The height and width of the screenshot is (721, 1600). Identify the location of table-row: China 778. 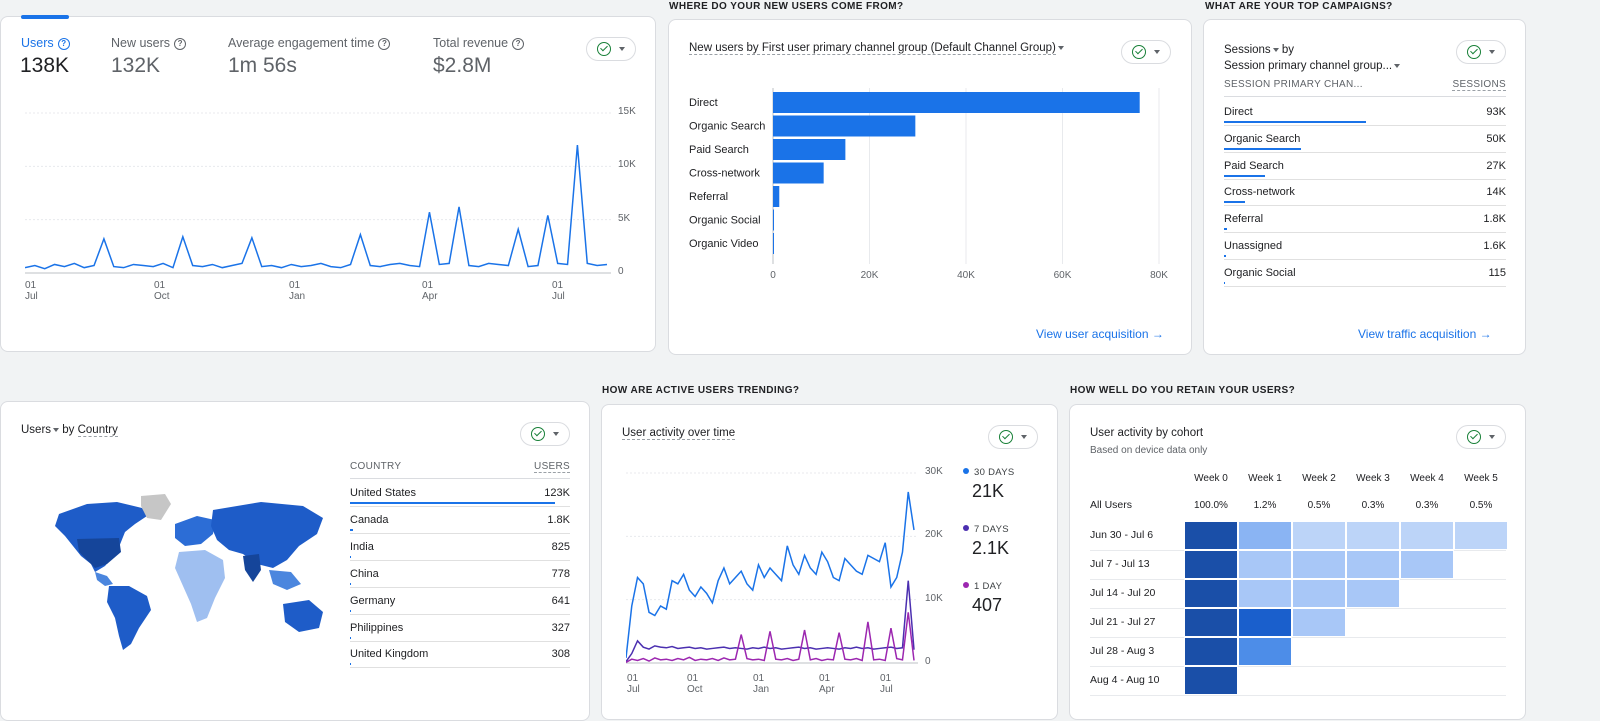
(460, 575).